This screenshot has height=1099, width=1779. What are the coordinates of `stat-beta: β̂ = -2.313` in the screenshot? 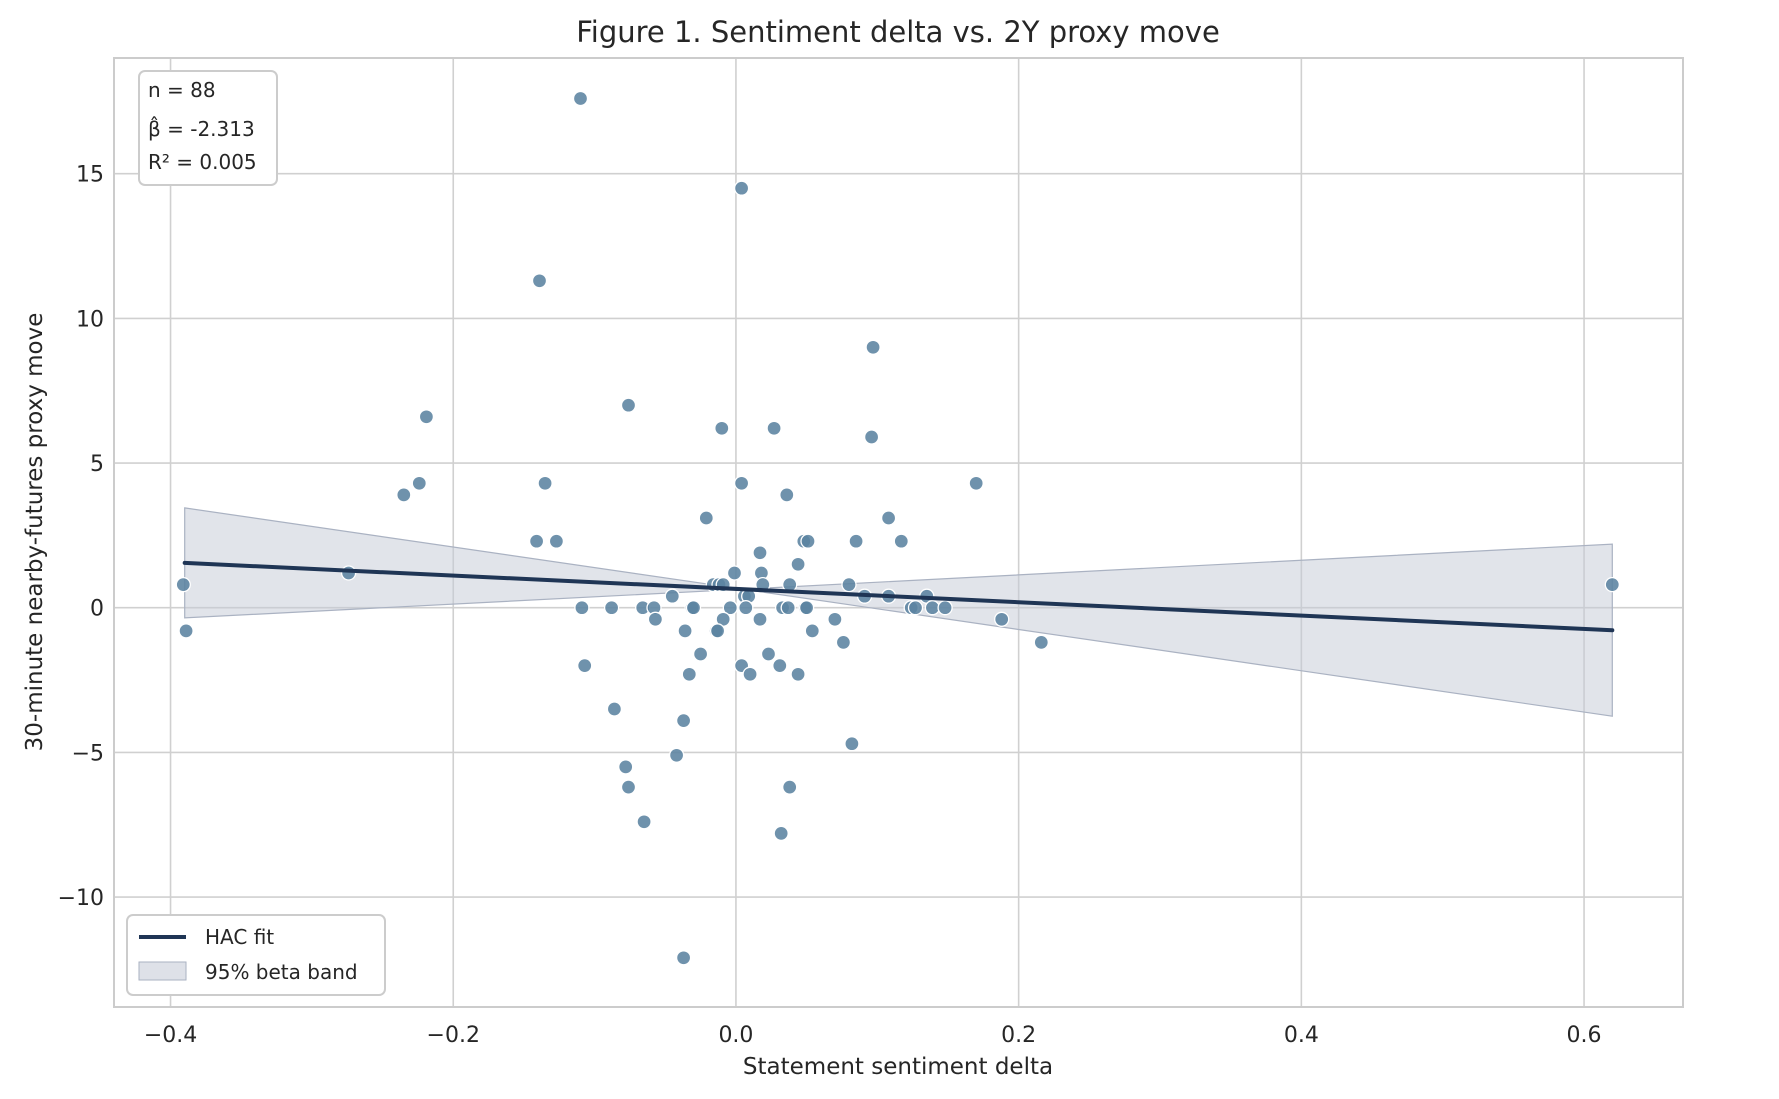 It's located at (201, 128).